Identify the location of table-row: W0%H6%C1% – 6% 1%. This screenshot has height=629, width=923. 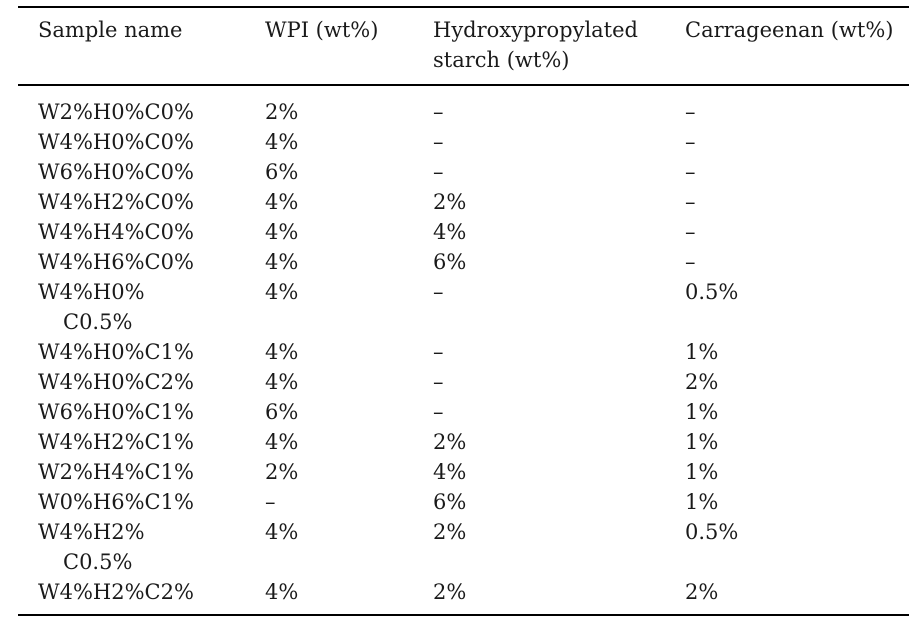
(463, 502).